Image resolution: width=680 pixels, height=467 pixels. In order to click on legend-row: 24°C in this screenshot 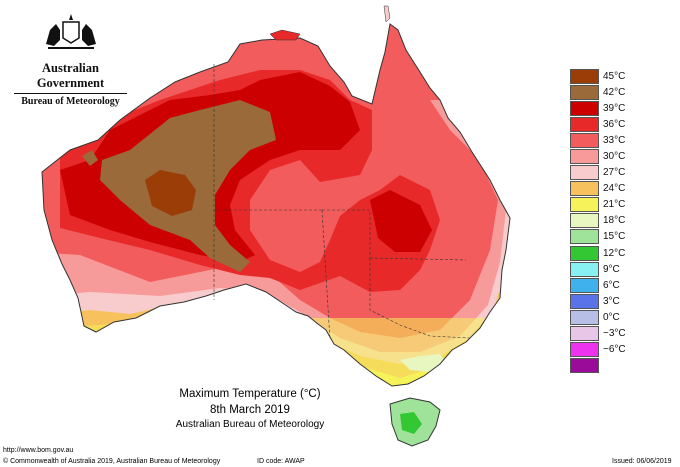, I will do `click(598, 189)`.